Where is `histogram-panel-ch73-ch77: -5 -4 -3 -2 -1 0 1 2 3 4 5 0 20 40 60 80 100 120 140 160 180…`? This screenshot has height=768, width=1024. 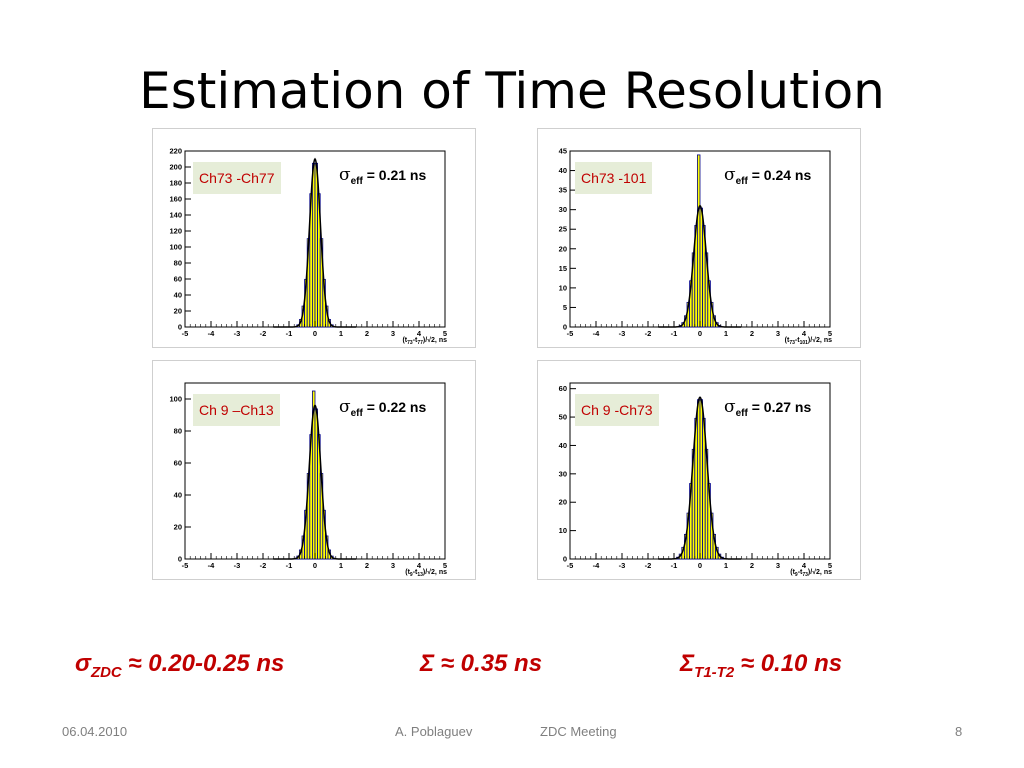 histogram-panel-ch73-ch77: -5 -4 -3 -2 -1 0 1 2 3 4 5 0 20 40 60 80 100 120 140 160 180… is located at coordinates (314, 238).